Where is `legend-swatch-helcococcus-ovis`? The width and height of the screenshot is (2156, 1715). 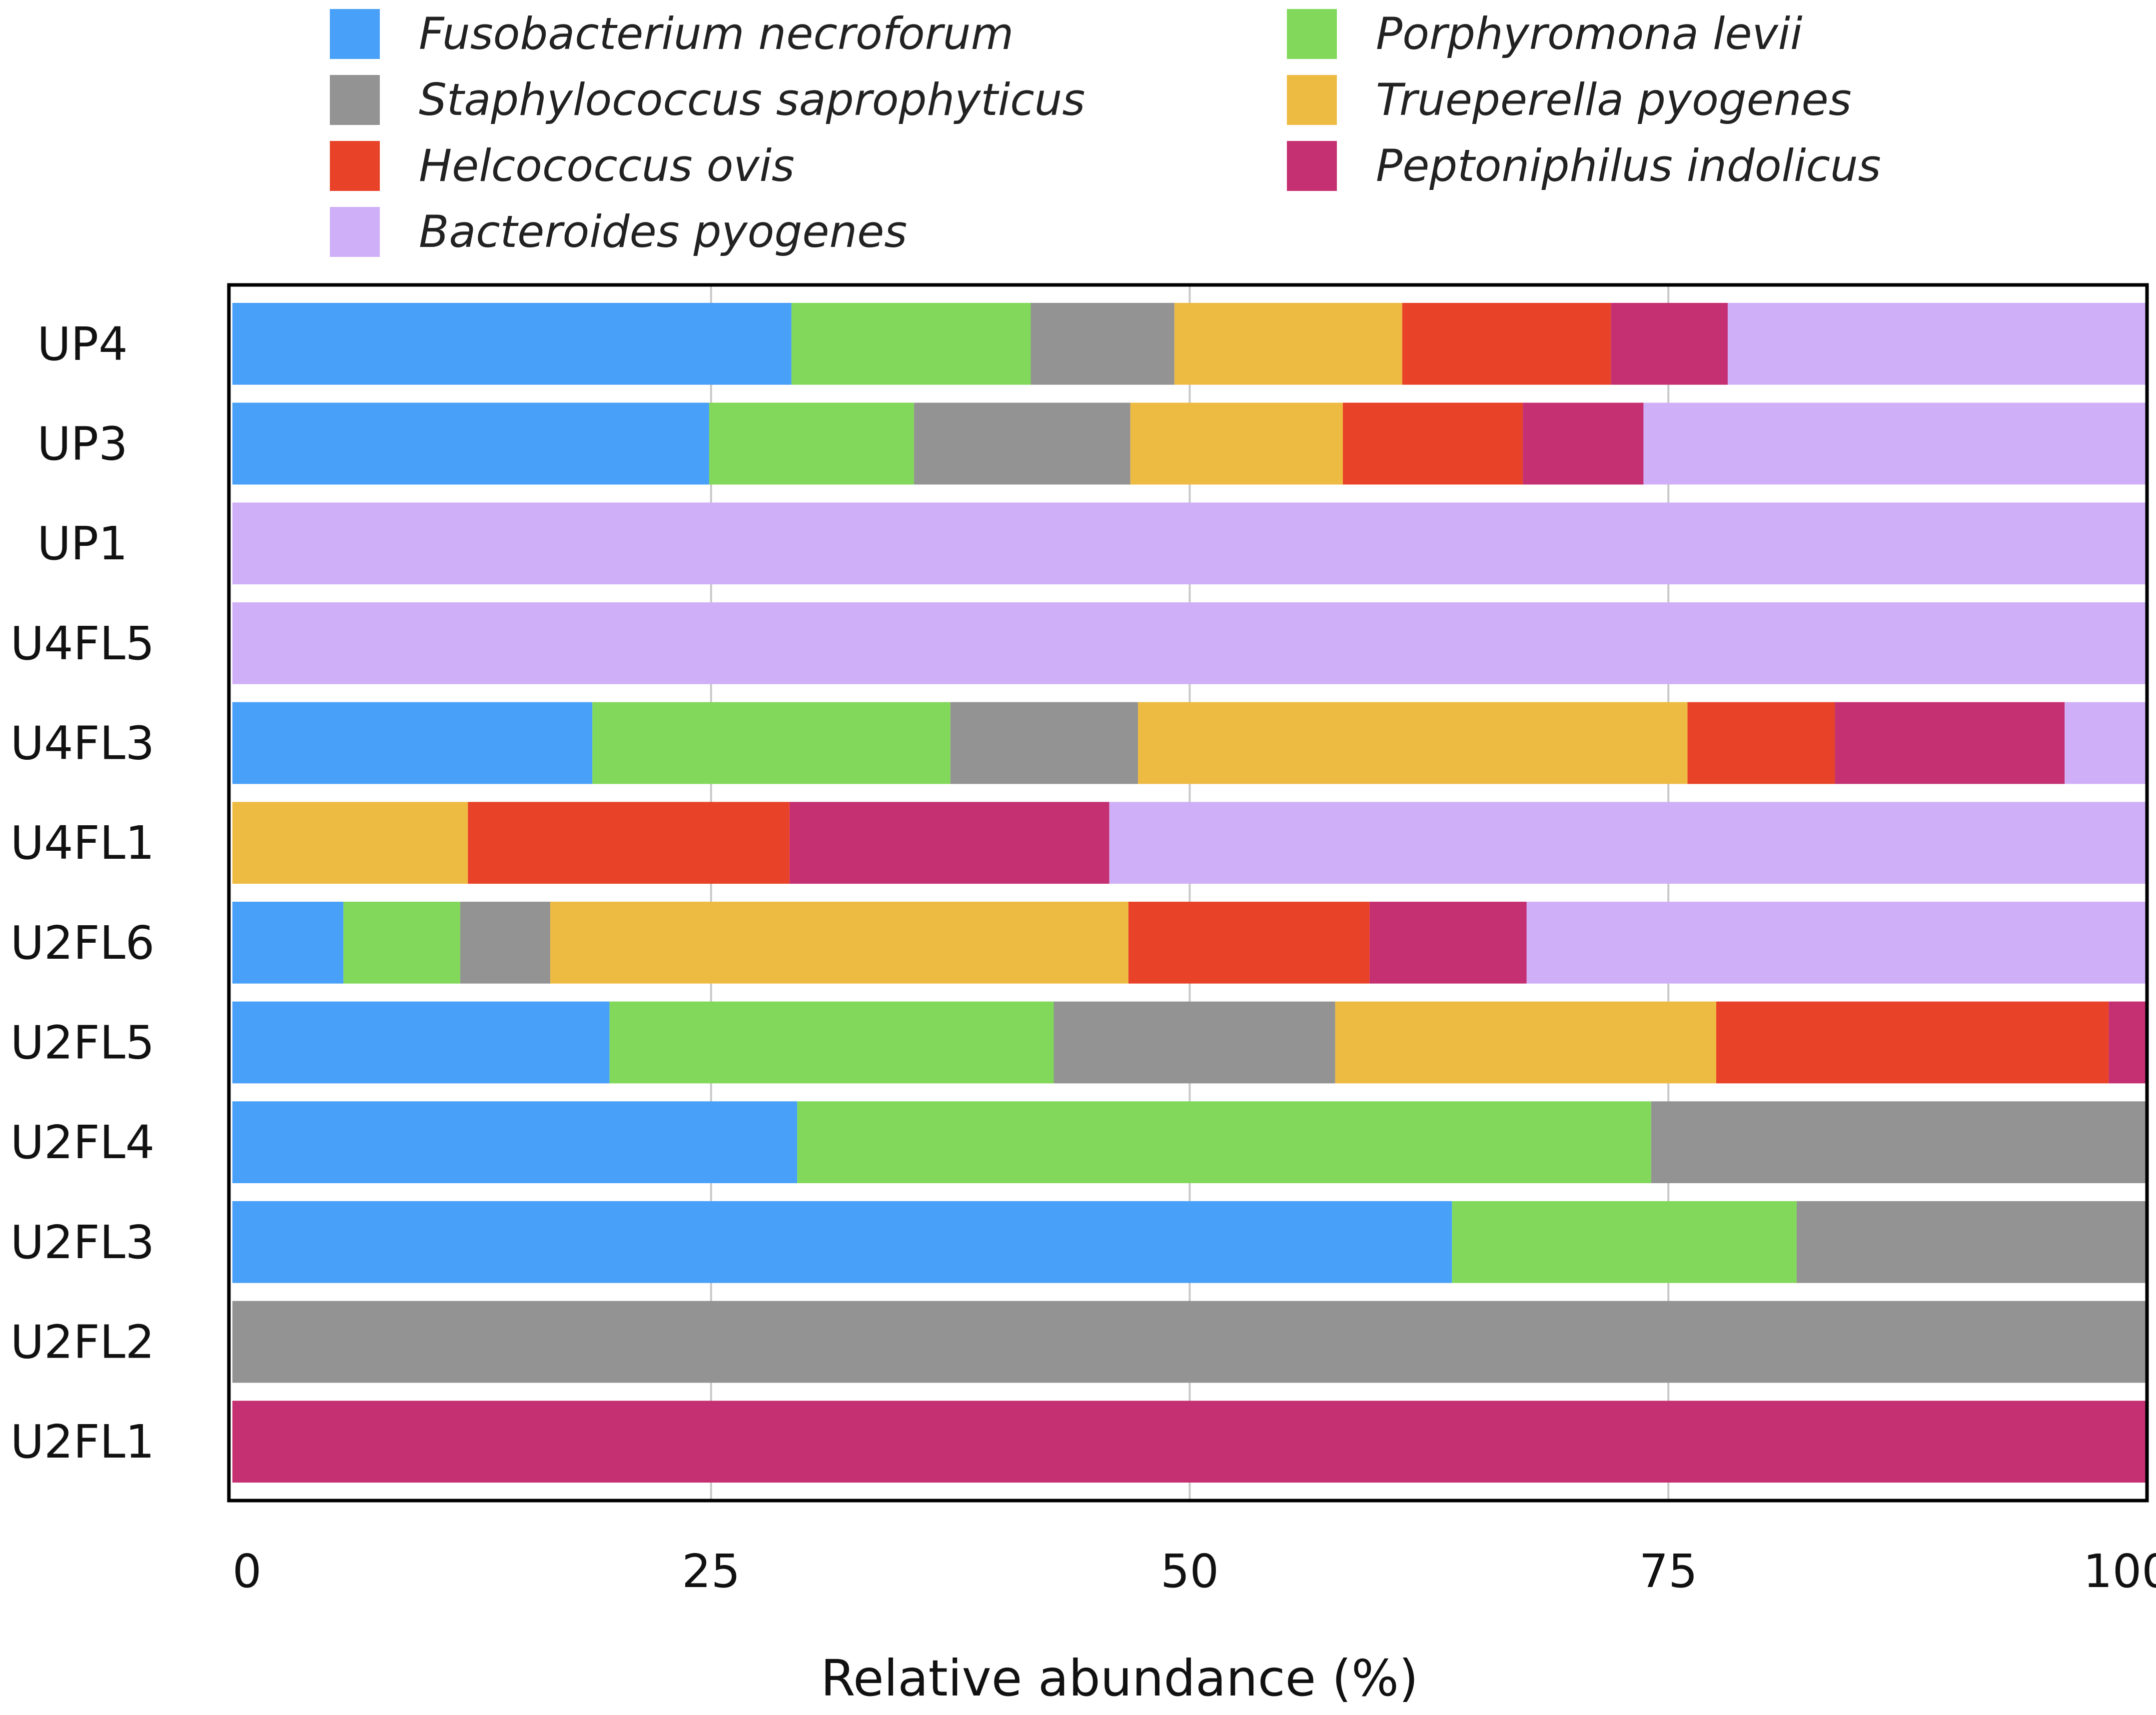
legend-swatch-helcococcus-ovis is located at coordinates (355, 166).